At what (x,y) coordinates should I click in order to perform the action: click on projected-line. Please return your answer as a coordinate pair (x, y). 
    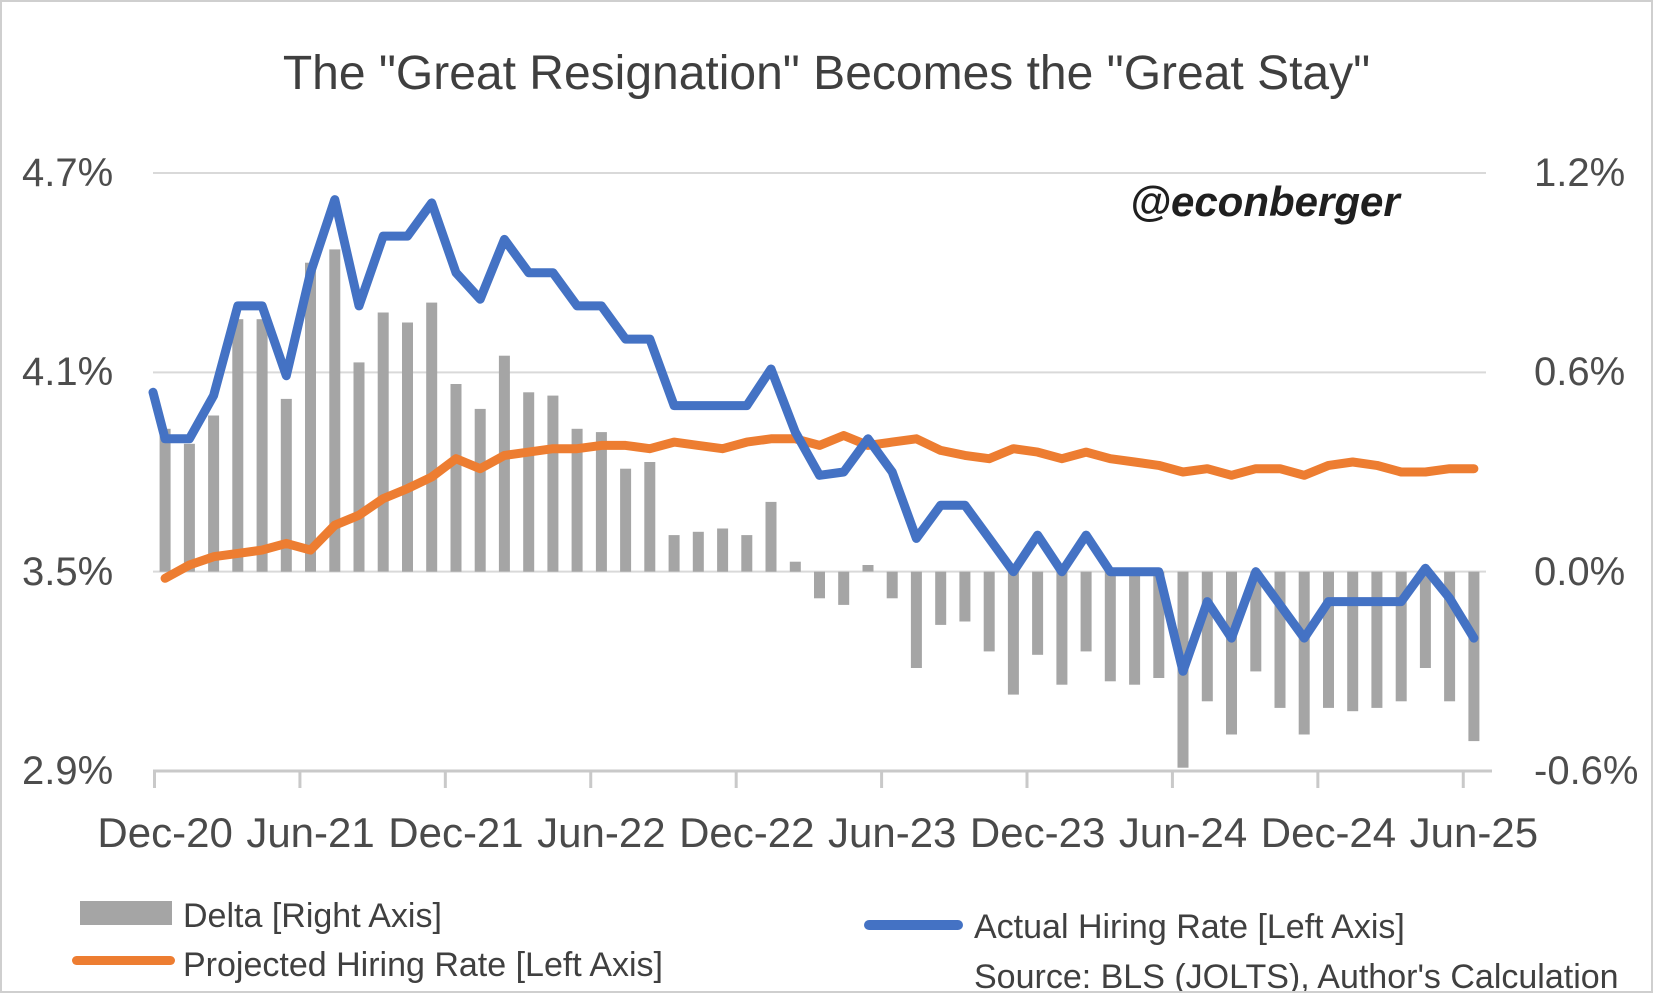
    Looking at the image, I should click on (819, 507).